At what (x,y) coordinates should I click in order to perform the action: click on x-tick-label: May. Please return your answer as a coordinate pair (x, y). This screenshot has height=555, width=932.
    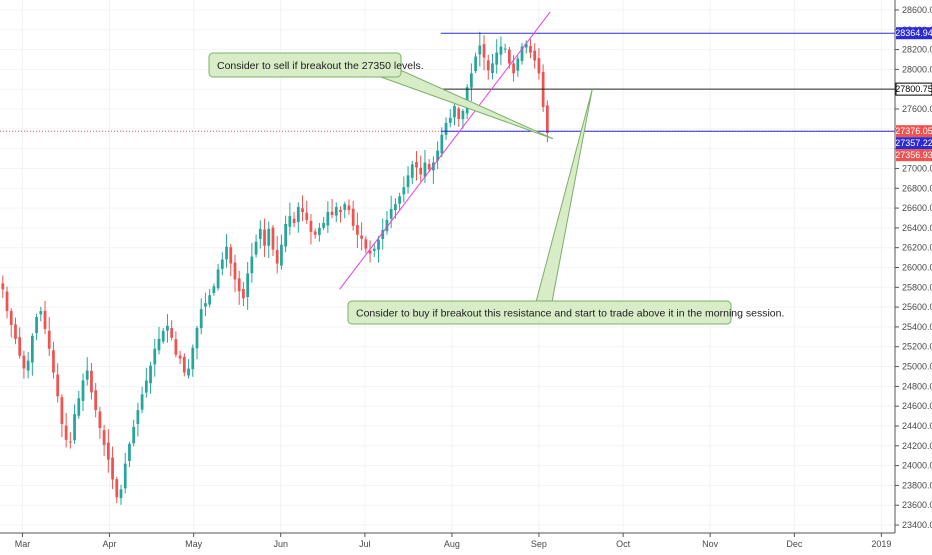
    Looking at the image, I should click on (194, 544).